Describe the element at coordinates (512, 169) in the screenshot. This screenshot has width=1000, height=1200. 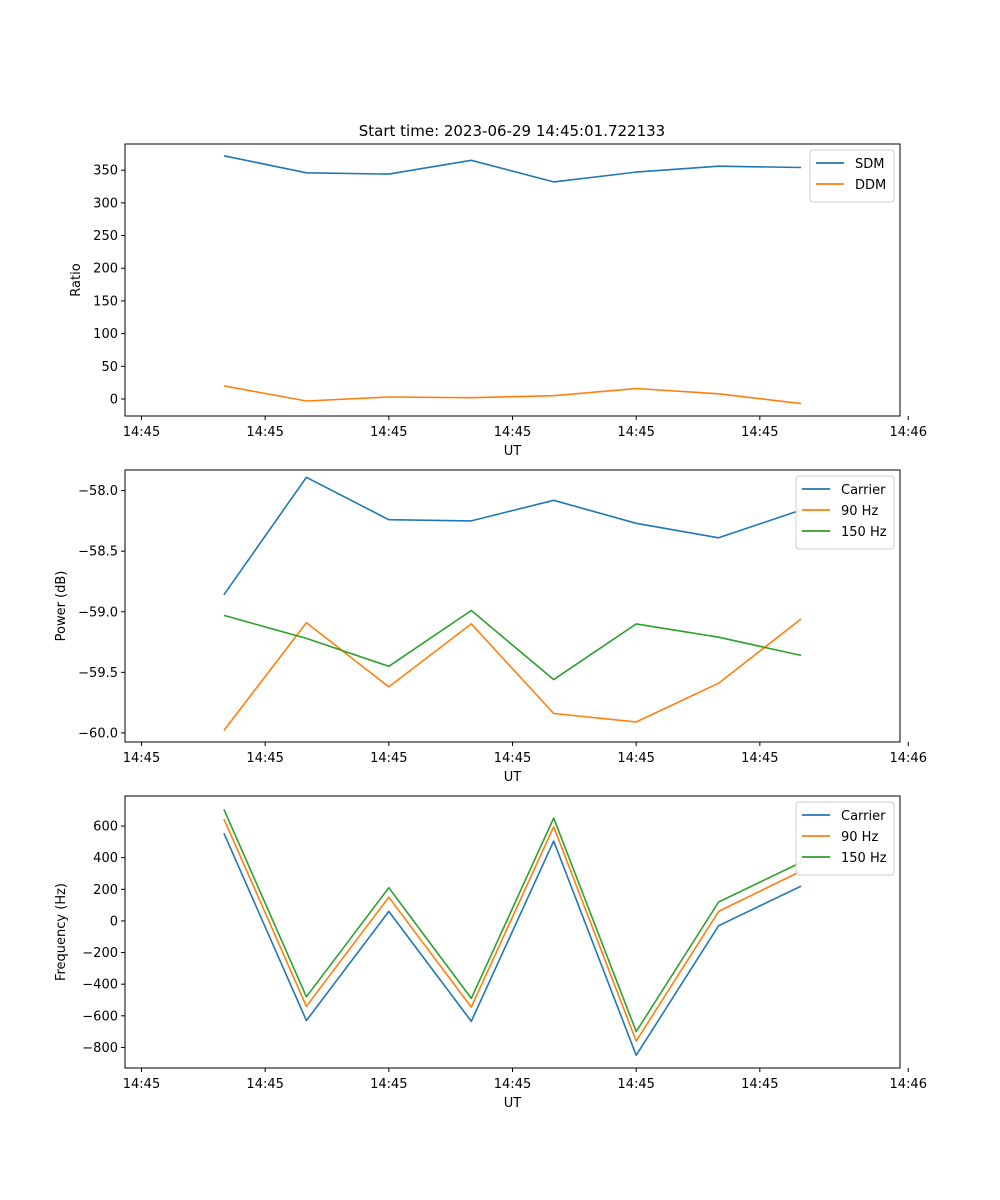
I see `series-line-sdm` at that location.